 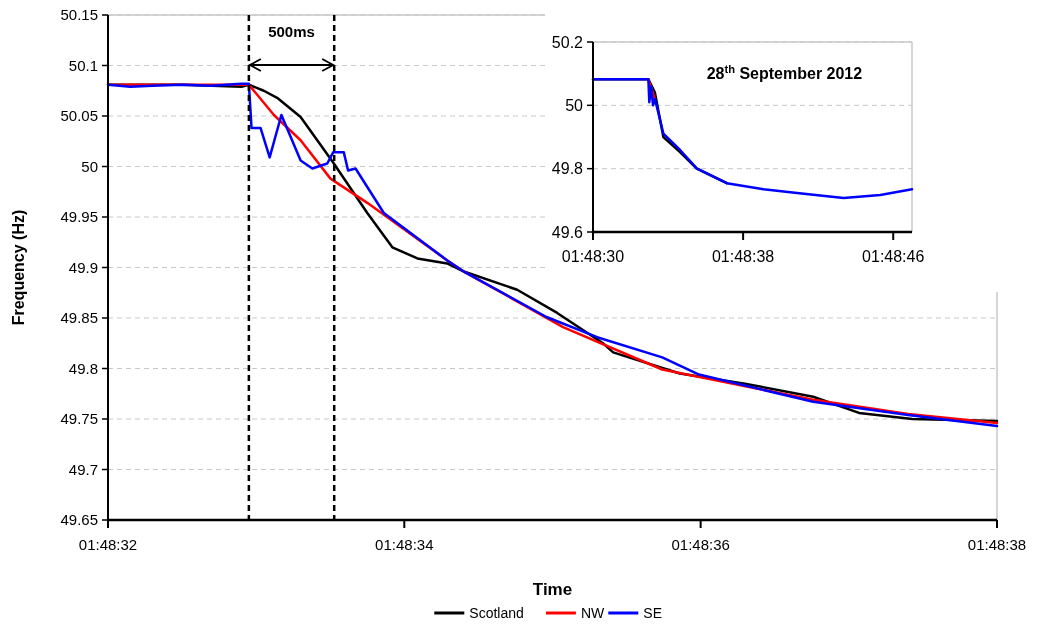 What do you see at coordinates (404, 544) in the screenshot?
I see `x-tick-label: 01:48:34` at bounding box center [404, 544].